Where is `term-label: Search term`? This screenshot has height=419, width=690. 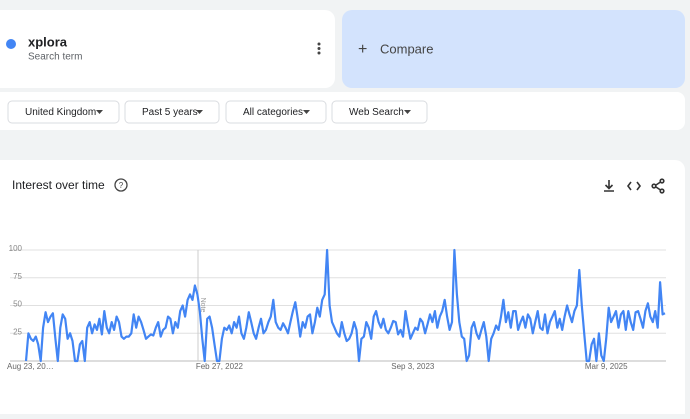
term-label: Search term is located at coordinates (55, 57).